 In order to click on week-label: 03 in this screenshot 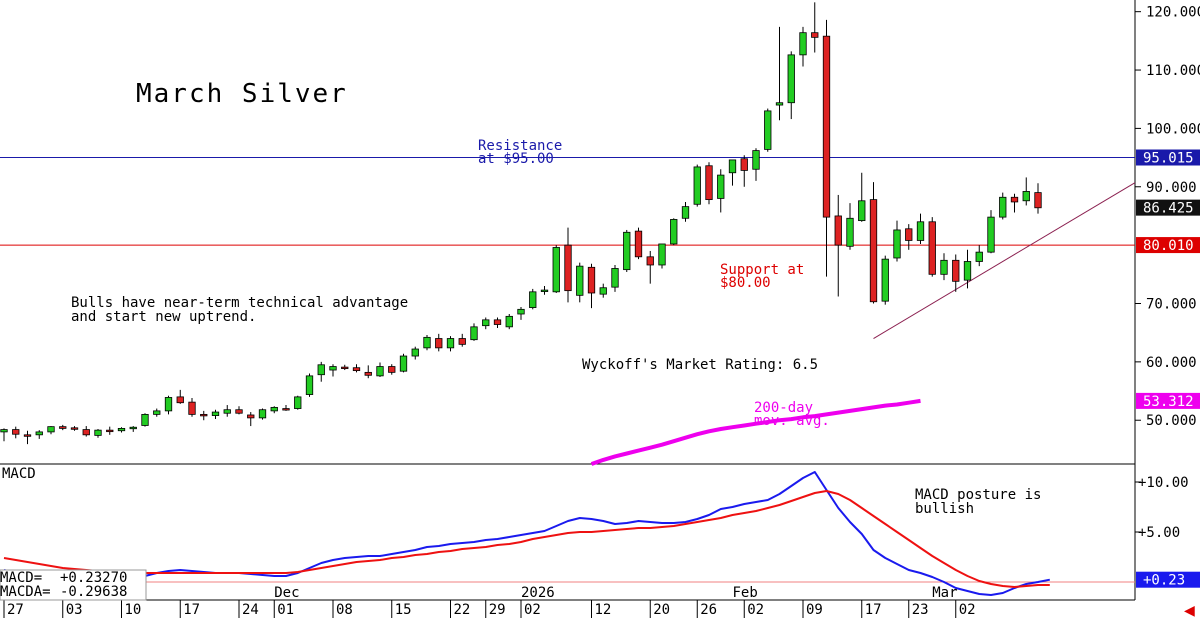, I will do `click(74, 610)`.